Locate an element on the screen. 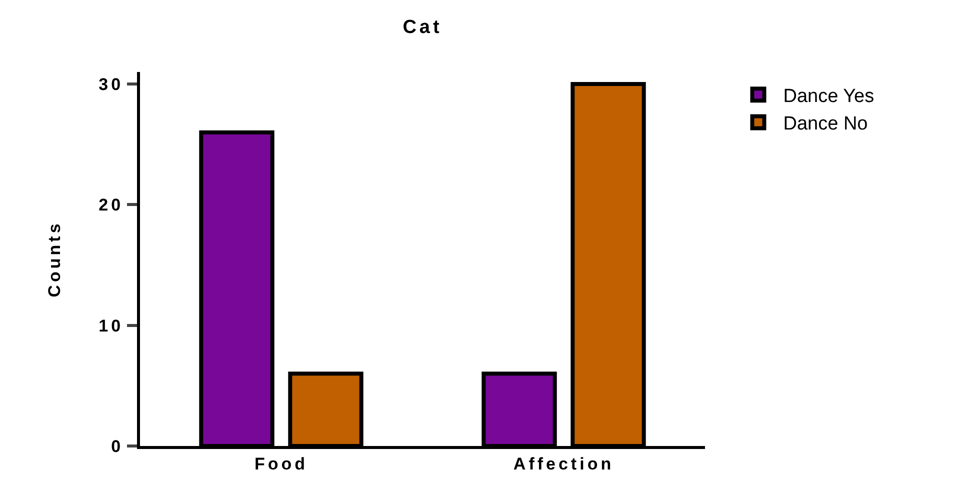 This screenshot has width=968, height=491. y-tick-label: 20 is located at coordinates (111, 205).